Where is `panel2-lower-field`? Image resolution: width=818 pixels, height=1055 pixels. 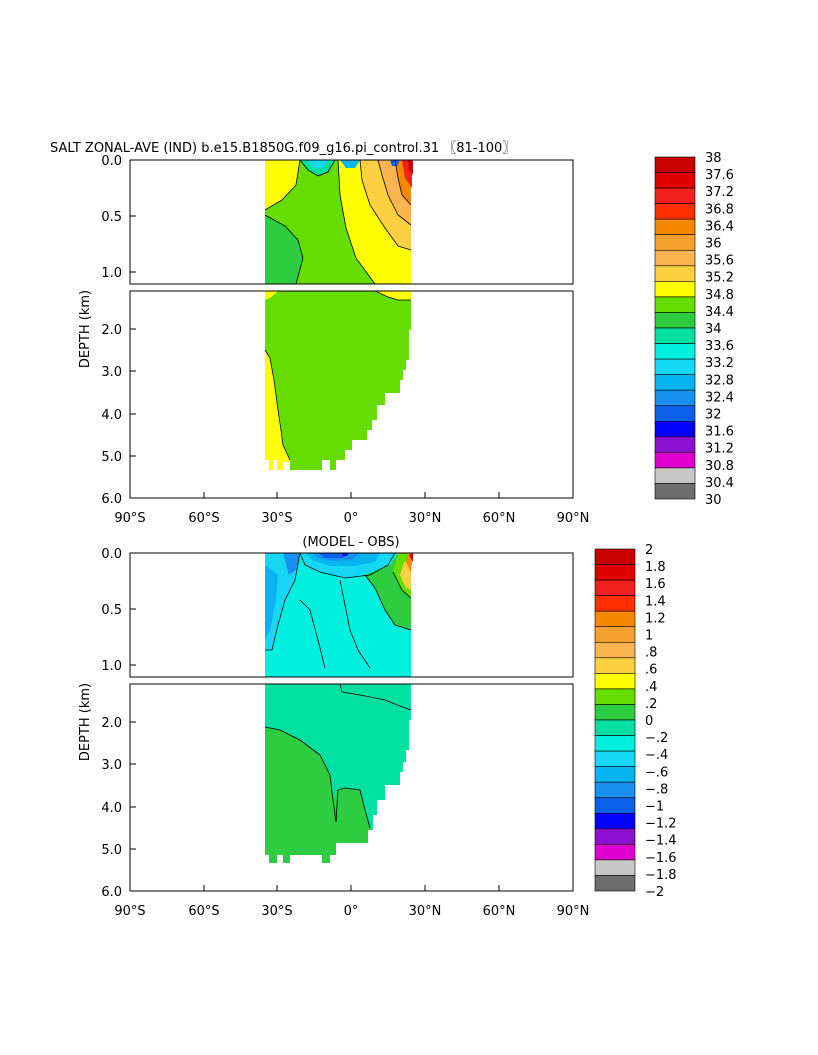 panel2-lower-field is located at coordinates (338, 773).